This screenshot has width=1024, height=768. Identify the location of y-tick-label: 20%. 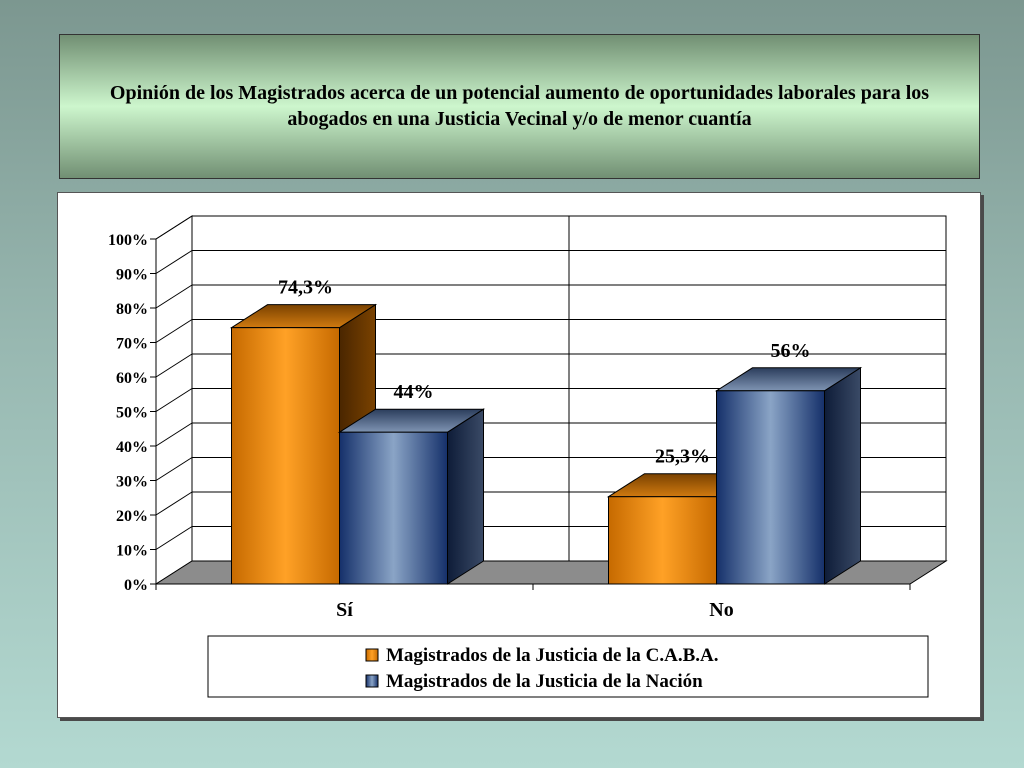
(132, 516).